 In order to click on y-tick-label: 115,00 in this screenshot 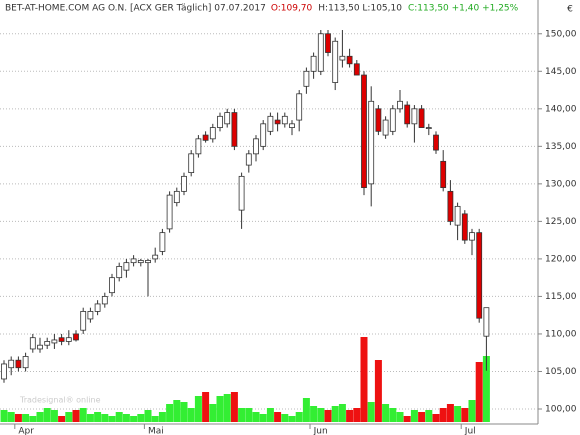, I will do `click(561, 297)`.